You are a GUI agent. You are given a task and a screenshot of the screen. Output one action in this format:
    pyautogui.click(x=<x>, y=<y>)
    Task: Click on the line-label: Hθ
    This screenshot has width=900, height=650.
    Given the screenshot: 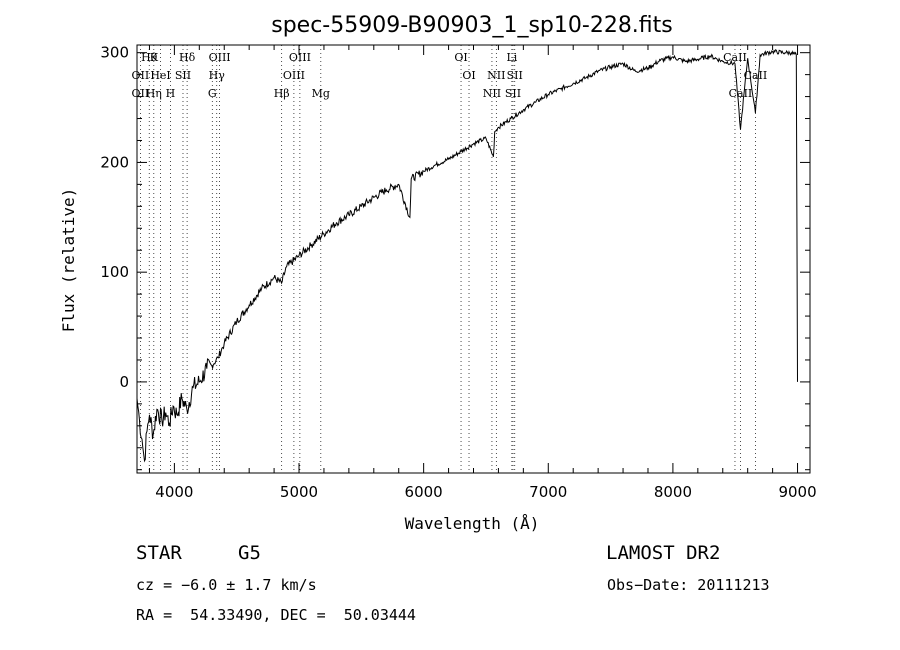 What is the action you would take?
    pyautogui.click(x=149, y=57)
    